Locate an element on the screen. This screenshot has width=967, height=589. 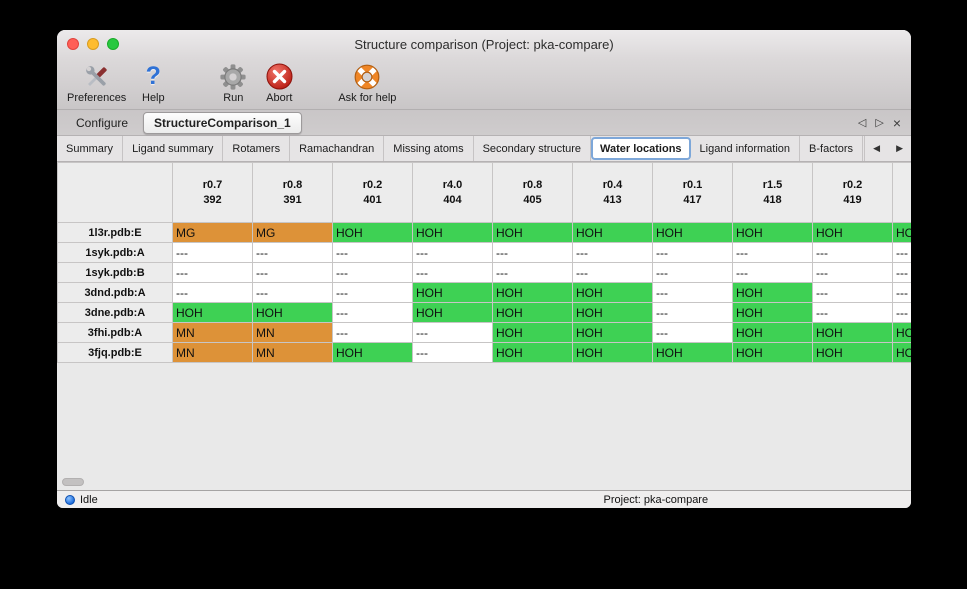
help-button: ? Help is located at coordinates (153, 83).